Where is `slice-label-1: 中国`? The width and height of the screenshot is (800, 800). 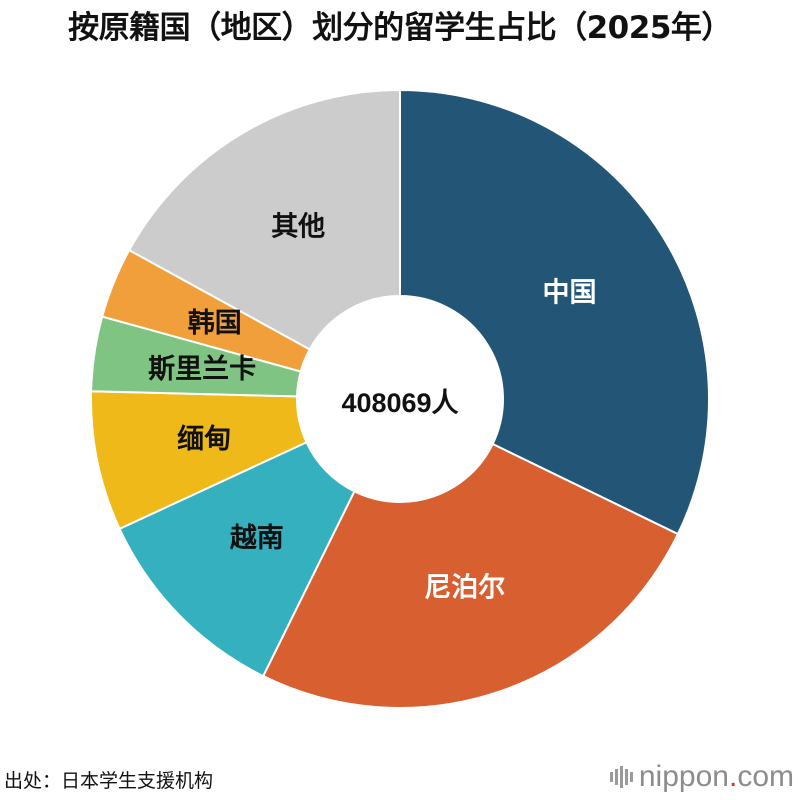
slice-label-1: 中国 is located at coordinates (570, 292).